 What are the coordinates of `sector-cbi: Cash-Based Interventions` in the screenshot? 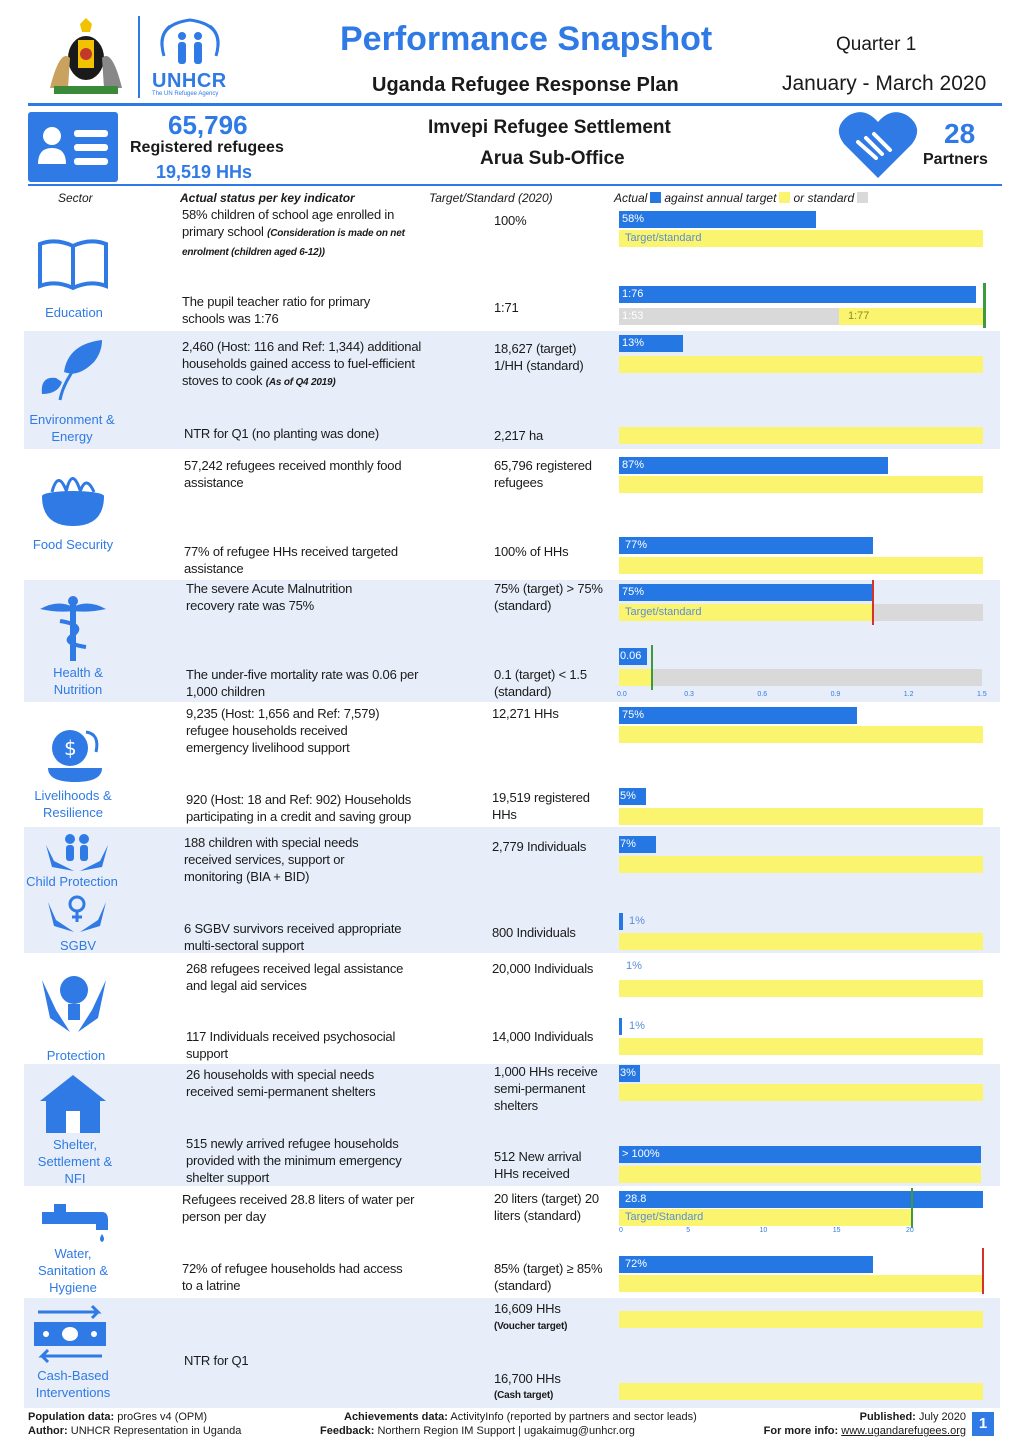 It's located at (73, 1384).